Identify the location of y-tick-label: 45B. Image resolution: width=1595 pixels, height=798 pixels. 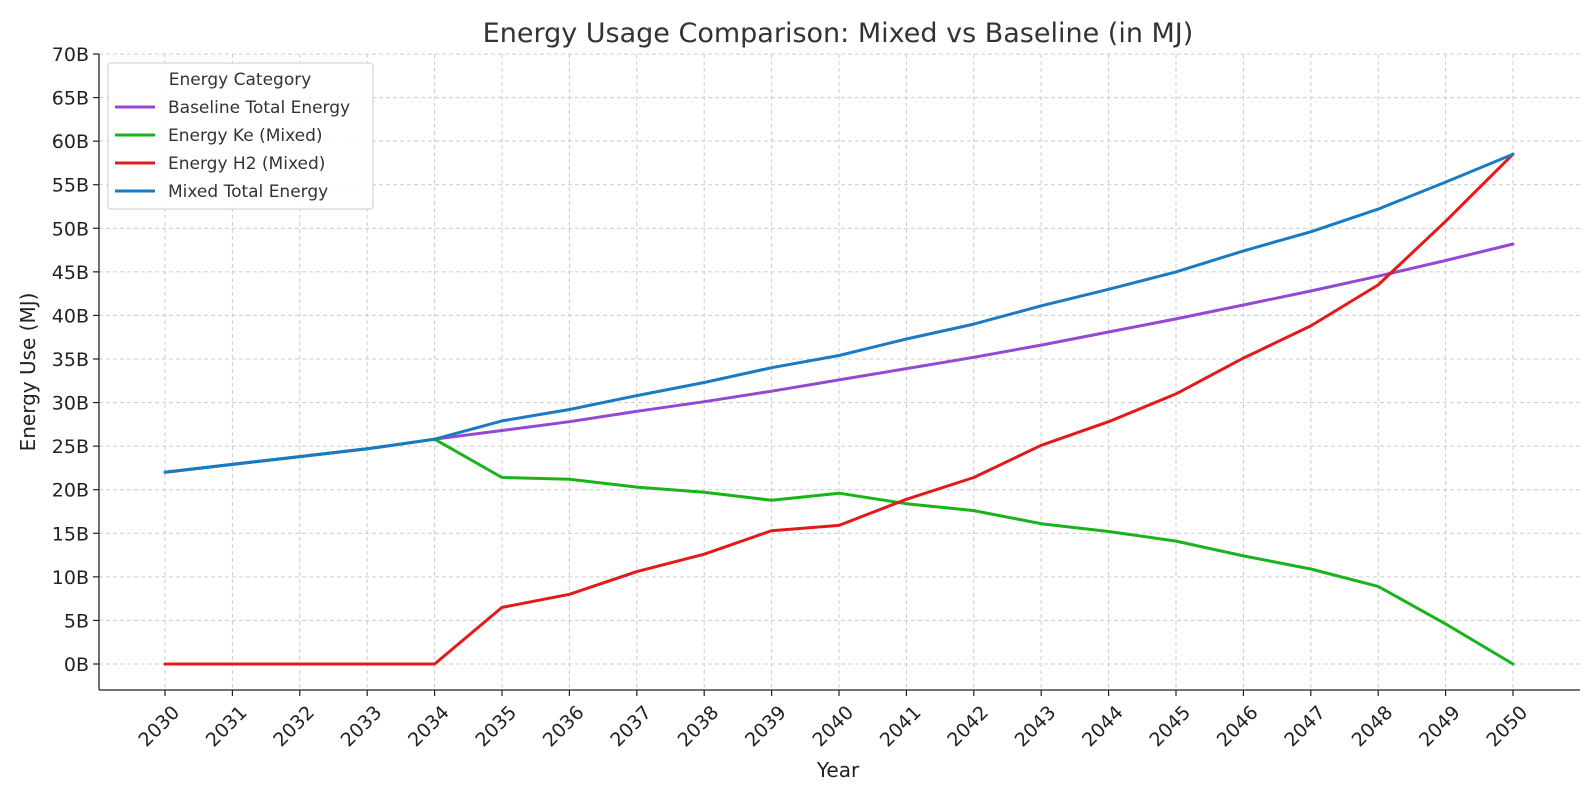
(70, 273).